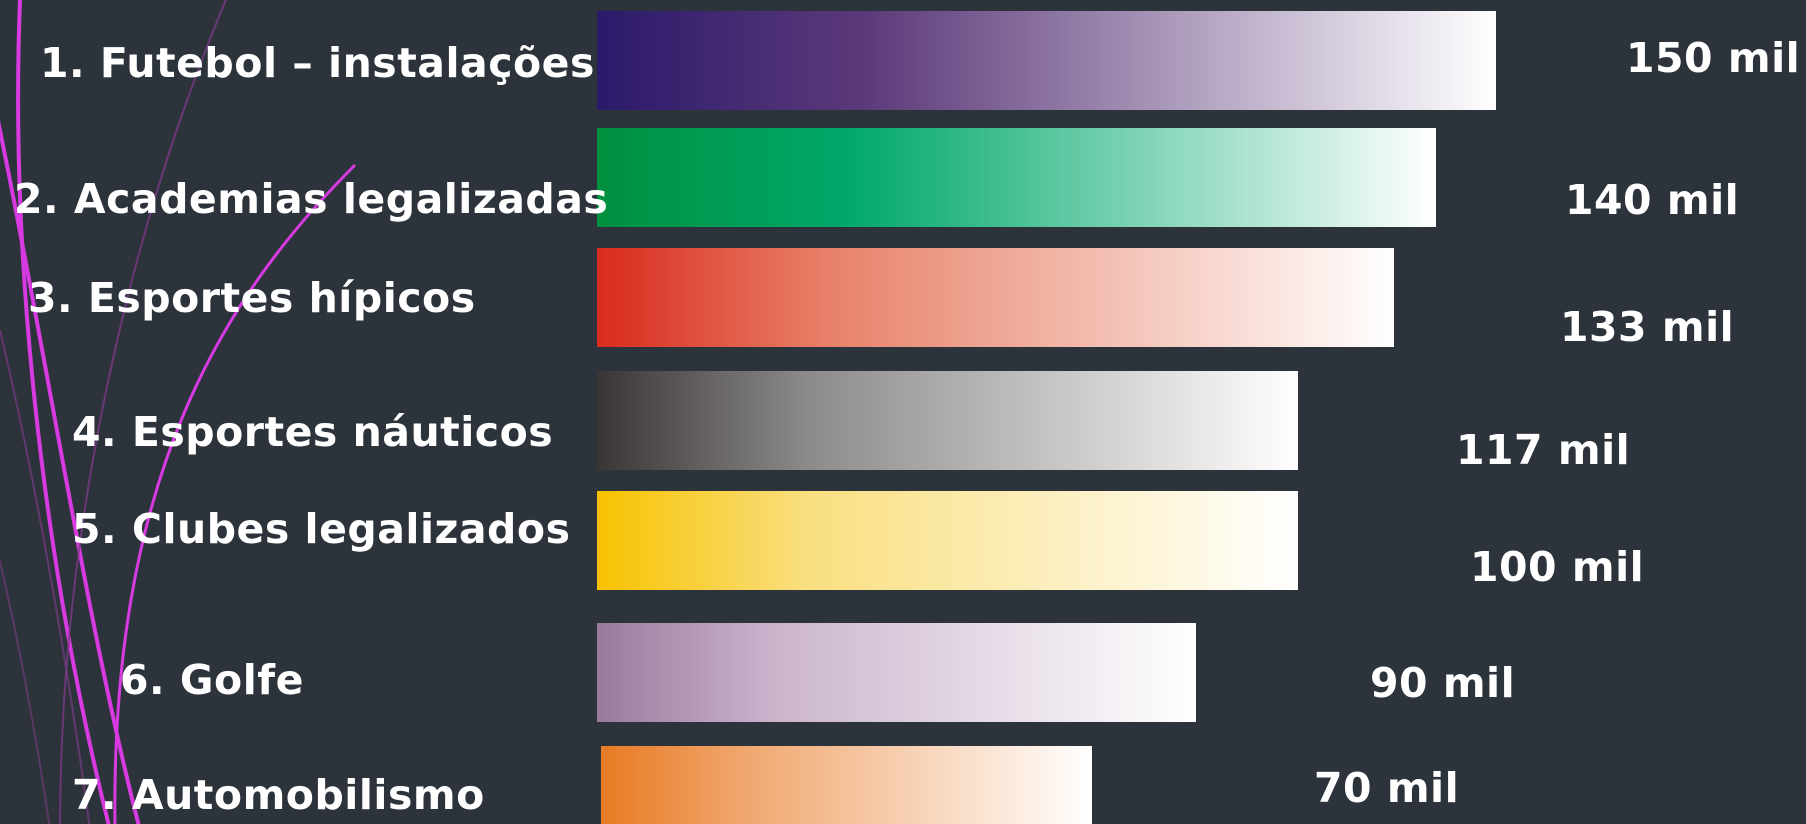 The width and height of the screenshot is (1806, 824). I want to click on category-label: 5. Clubes legalizados, so click(321, 529).